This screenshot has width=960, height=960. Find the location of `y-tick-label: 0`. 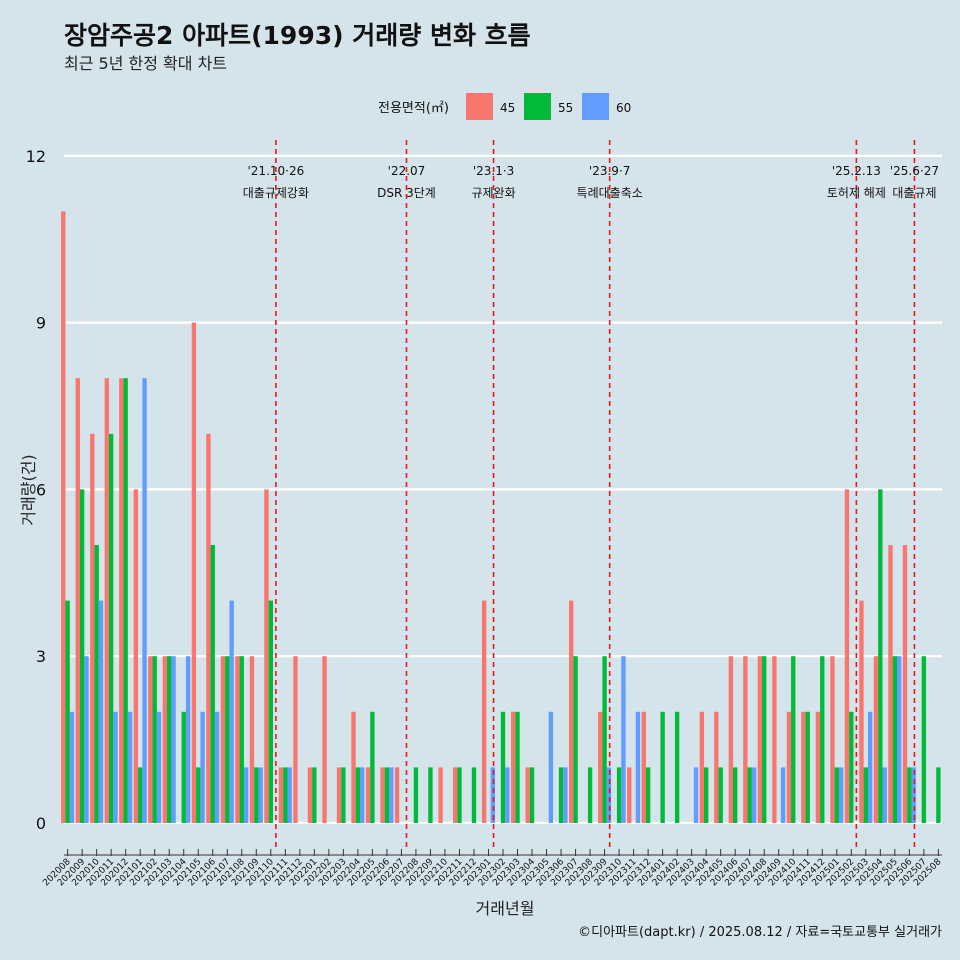

y-tick-label: 0 is located at coordinates (41, 823).